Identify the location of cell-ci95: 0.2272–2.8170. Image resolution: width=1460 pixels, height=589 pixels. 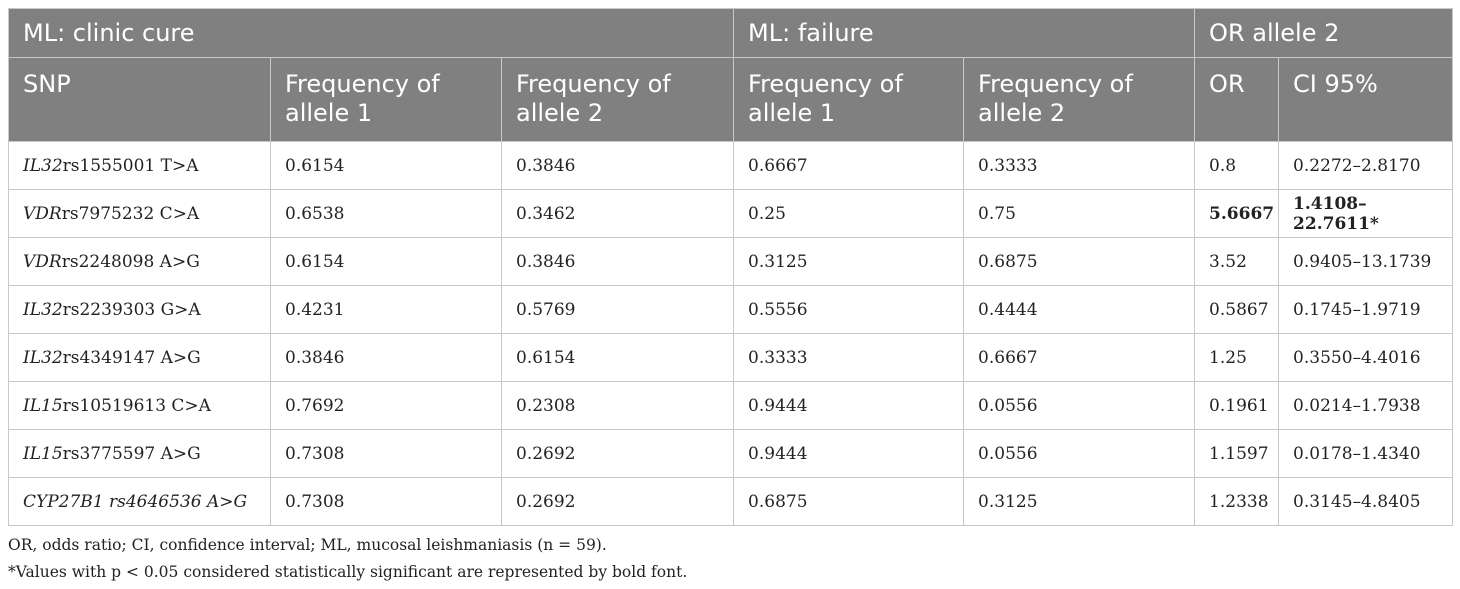
(1366, 165).